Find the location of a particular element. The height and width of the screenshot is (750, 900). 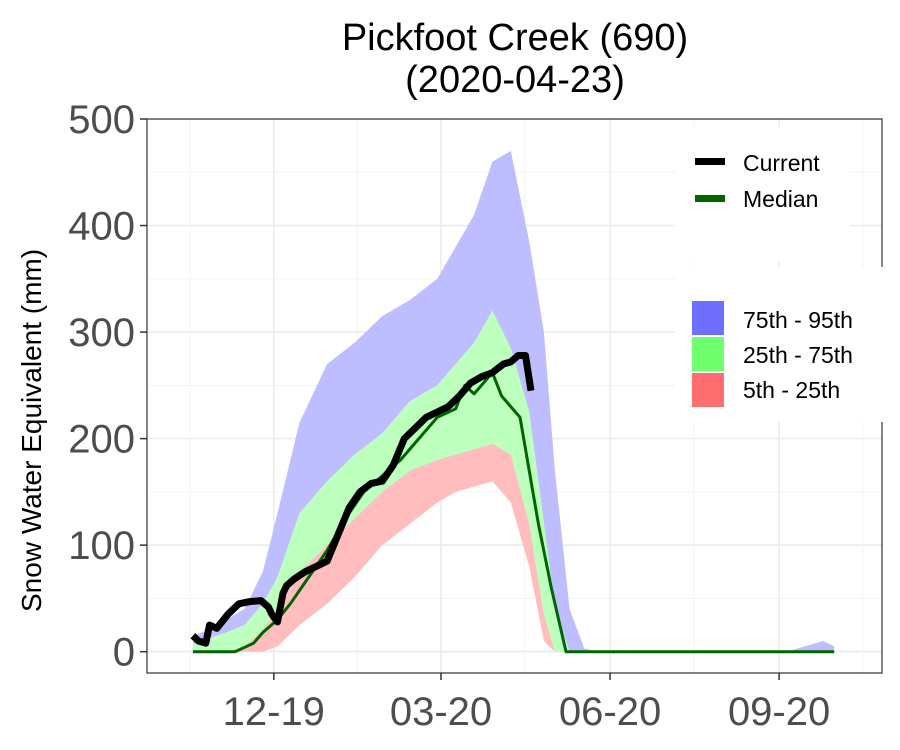

legend-25-75-swatch is located at coordinates (708, 354).